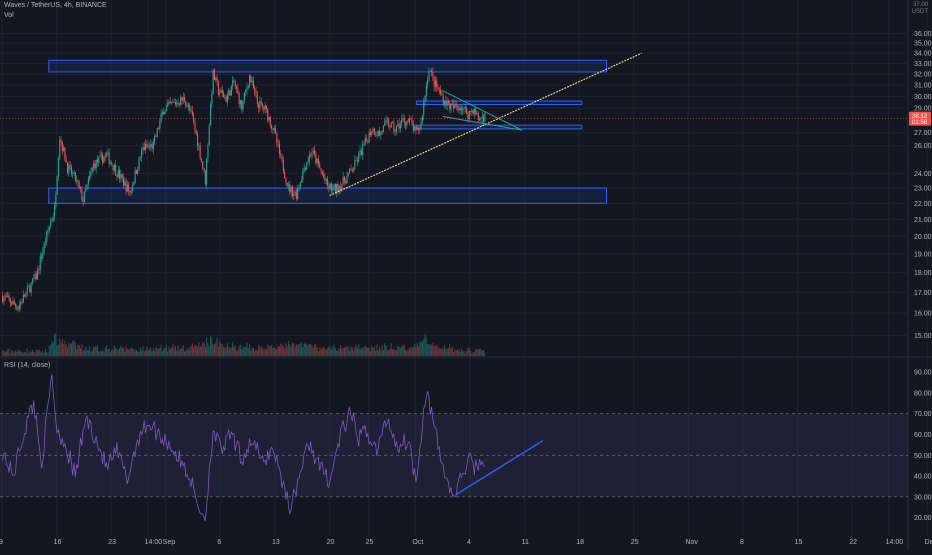 This screenshot has height=555, width=932. Describe the element at coordinates (55, 5) in the screenshot. I see `symbol-legend: Waves / TetherUS, 4h, BINANCE` at that location.